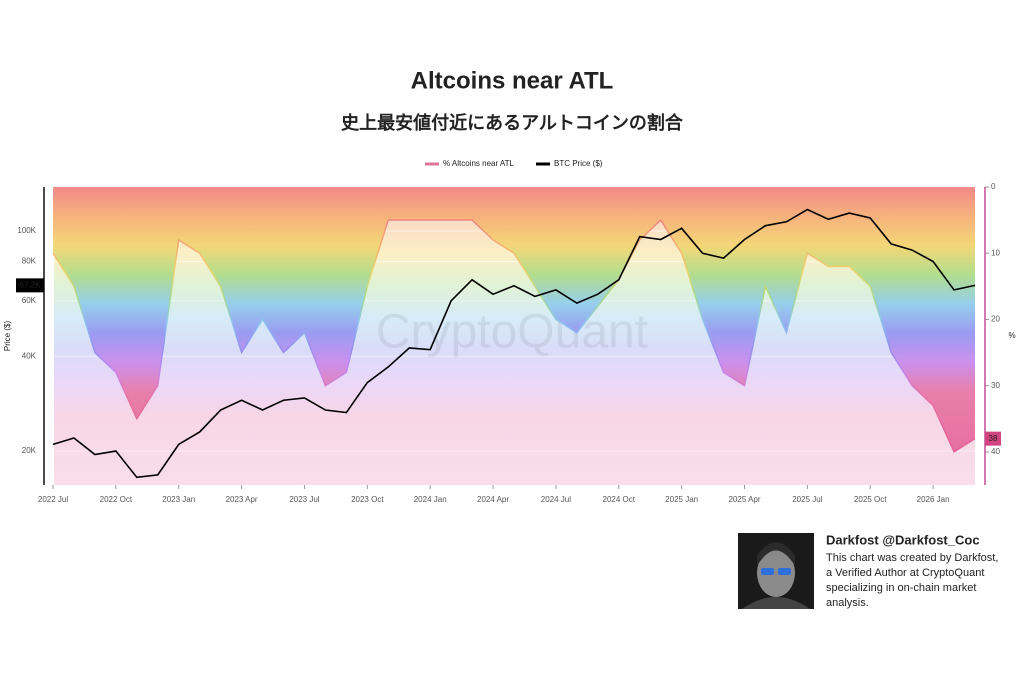 The width and height of the screenshot is (1024, 682). I want to click on value-label: 38, so click(993, 438).